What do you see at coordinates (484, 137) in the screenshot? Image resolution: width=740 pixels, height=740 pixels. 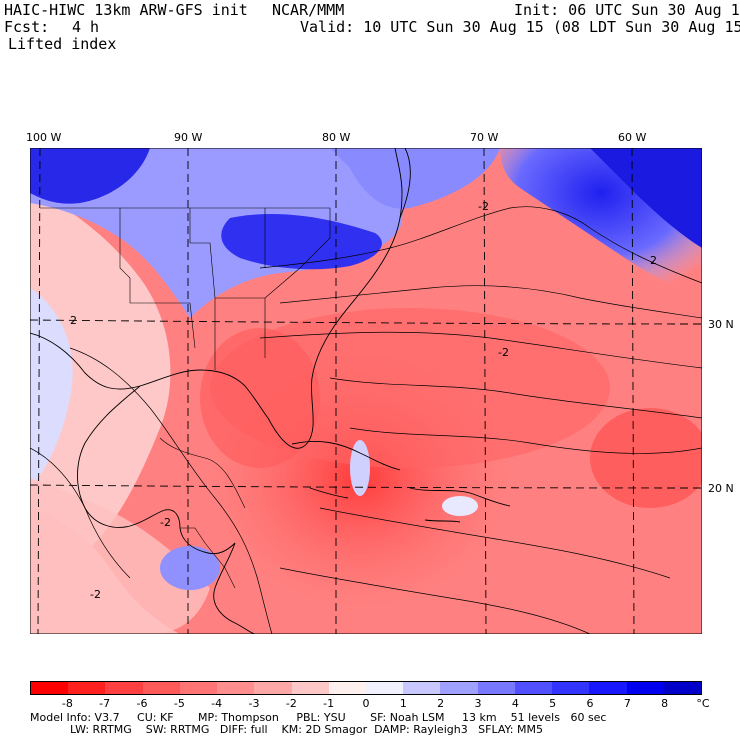 I see `lon-label-70w: 70 W` at bounding box center [484, 137].